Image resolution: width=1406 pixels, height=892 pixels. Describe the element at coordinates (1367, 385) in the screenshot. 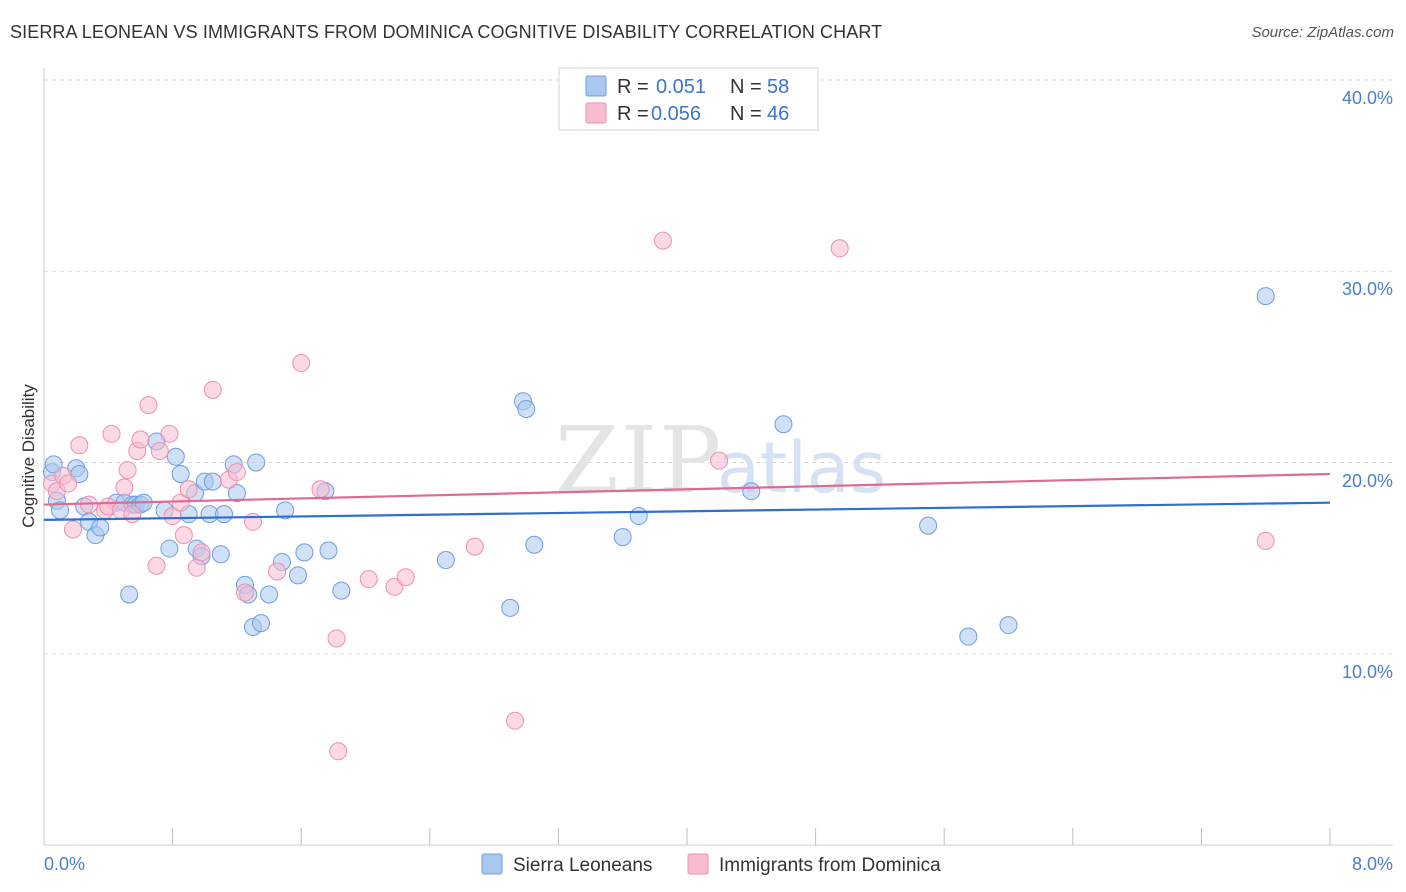

I see `y-tick-labels: 10.0% 20.0% 30.0% 40.0%` at that location.